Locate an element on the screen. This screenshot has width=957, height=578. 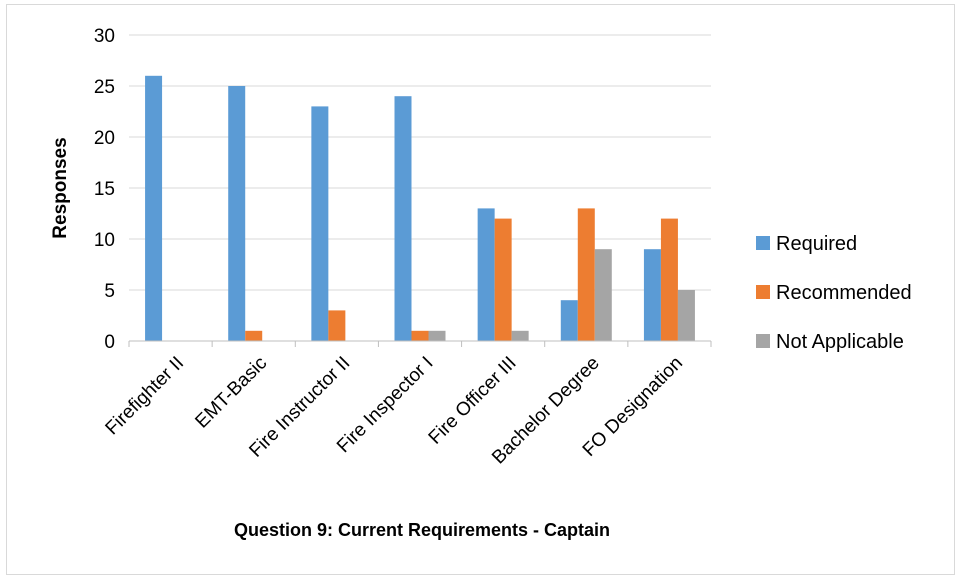
y-tick-label: 15 is located at coordinates (104, 189).